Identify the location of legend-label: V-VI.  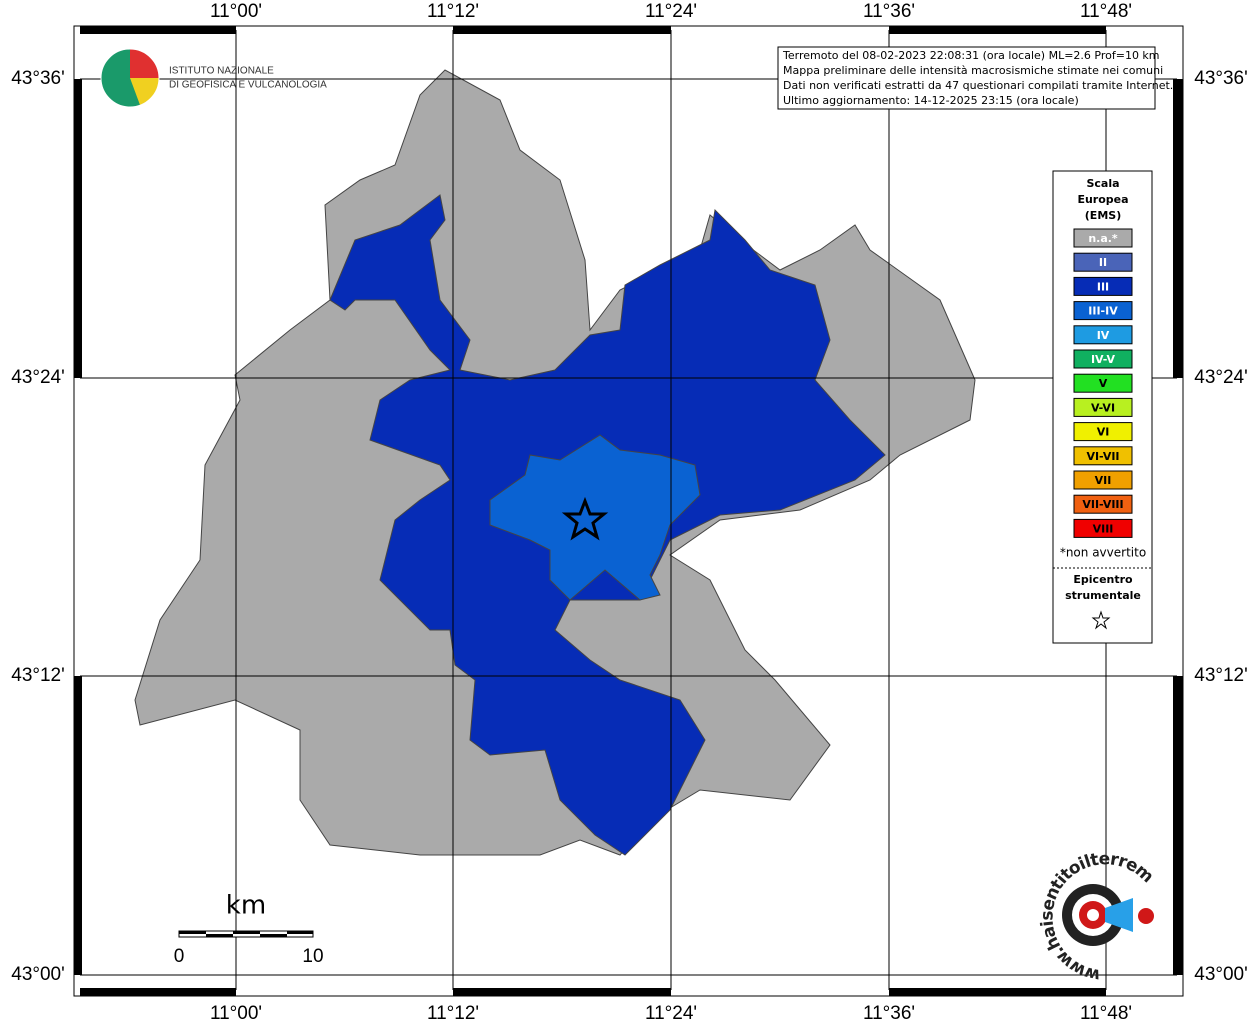
(1103, 407).